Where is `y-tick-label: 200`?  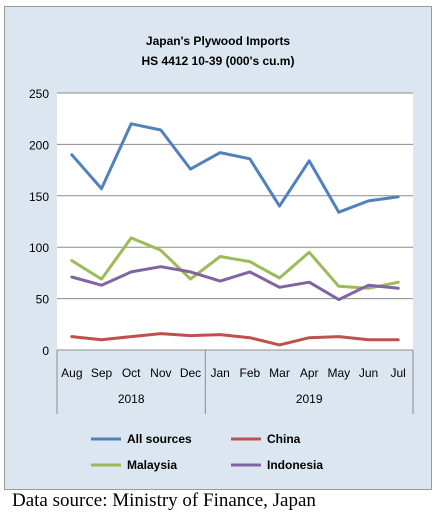
y-tick-label: 200 is located at coordinates (39, 145).